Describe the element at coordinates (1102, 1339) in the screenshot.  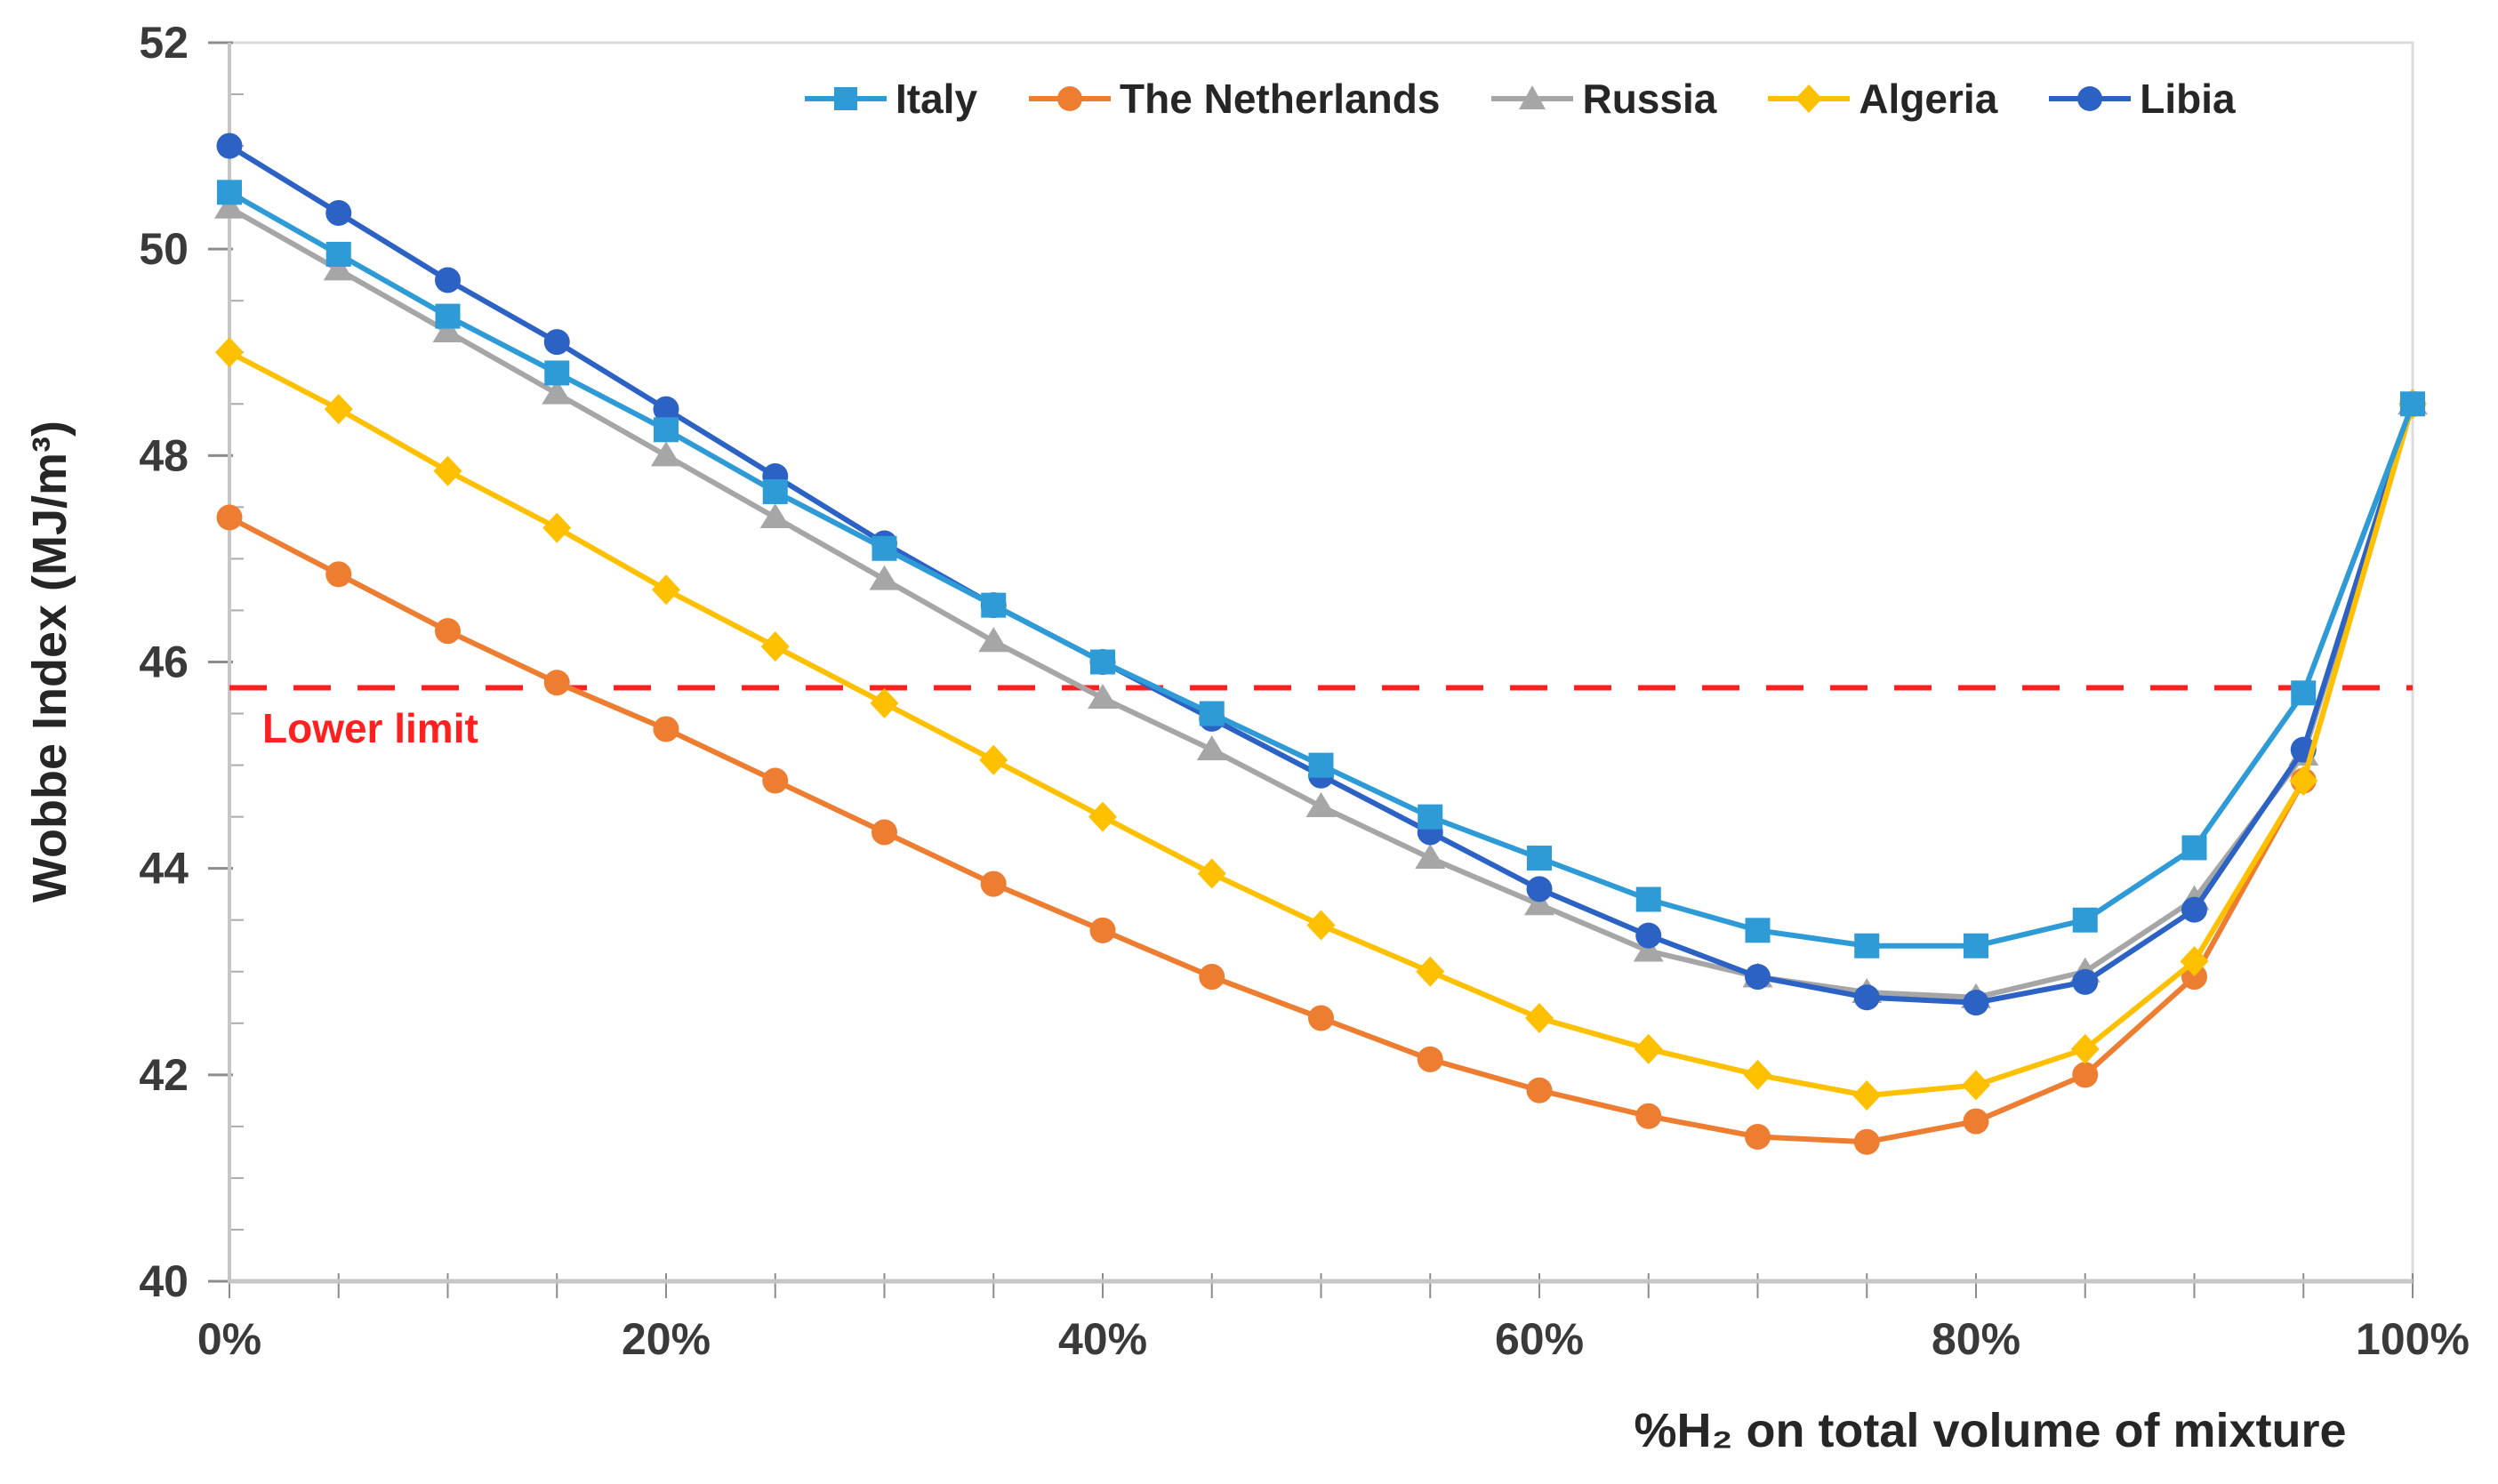
I see `x-tick-label: 40%` at that location.